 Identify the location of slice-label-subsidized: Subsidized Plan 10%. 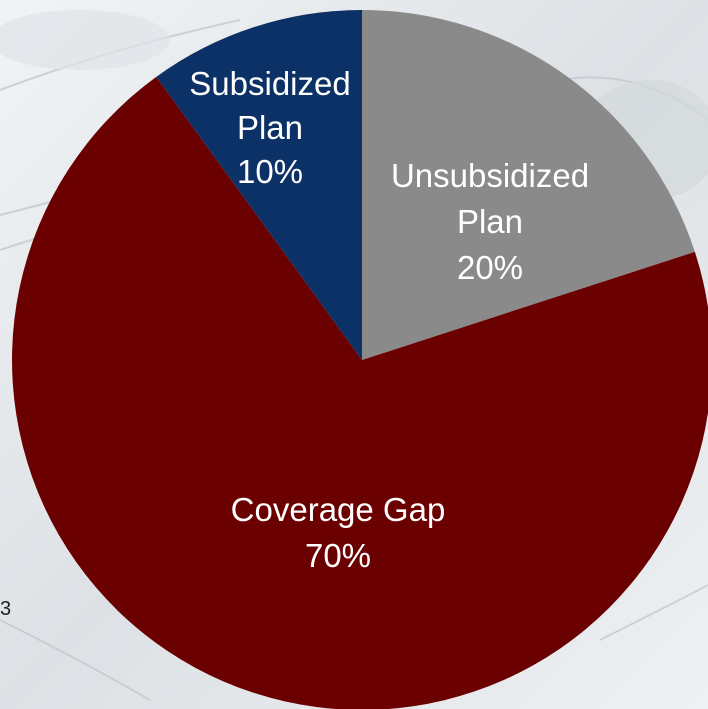
(269, 127).